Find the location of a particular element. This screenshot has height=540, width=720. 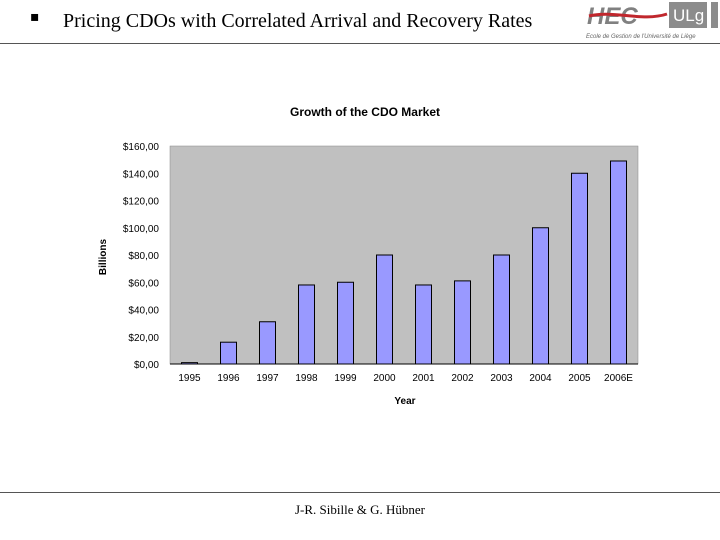

x-tick-label: 2003 is located at coordinates (501, 378).